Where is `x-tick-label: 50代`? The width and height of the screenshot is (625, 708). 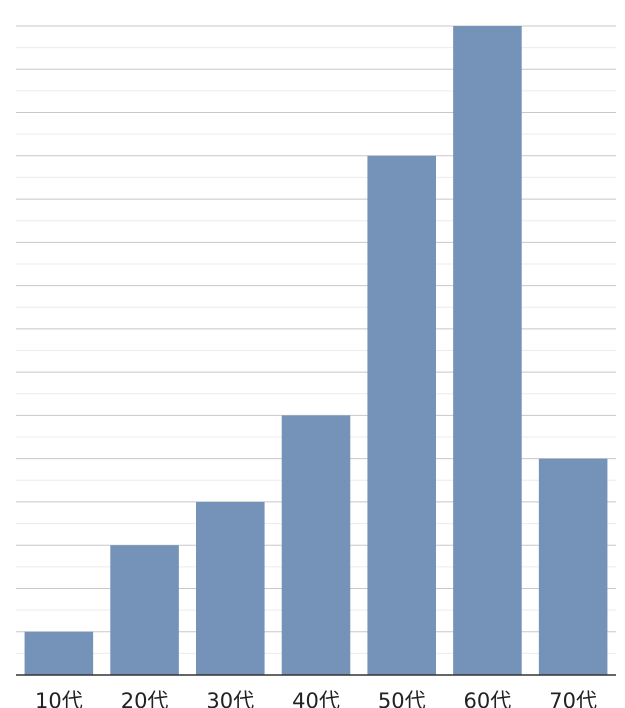 x-tick-label: 50代 is located at coordinates (402, 698).